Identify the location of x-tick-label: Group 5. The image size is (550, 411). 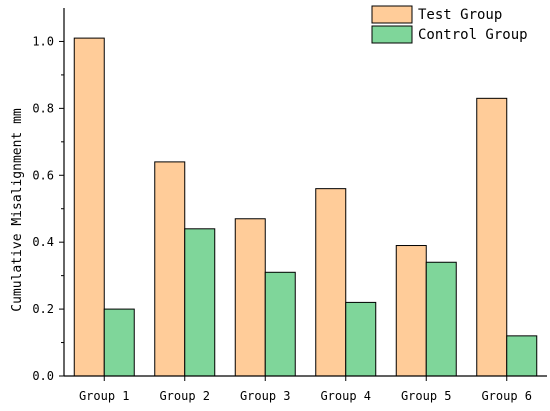
(426, 396).